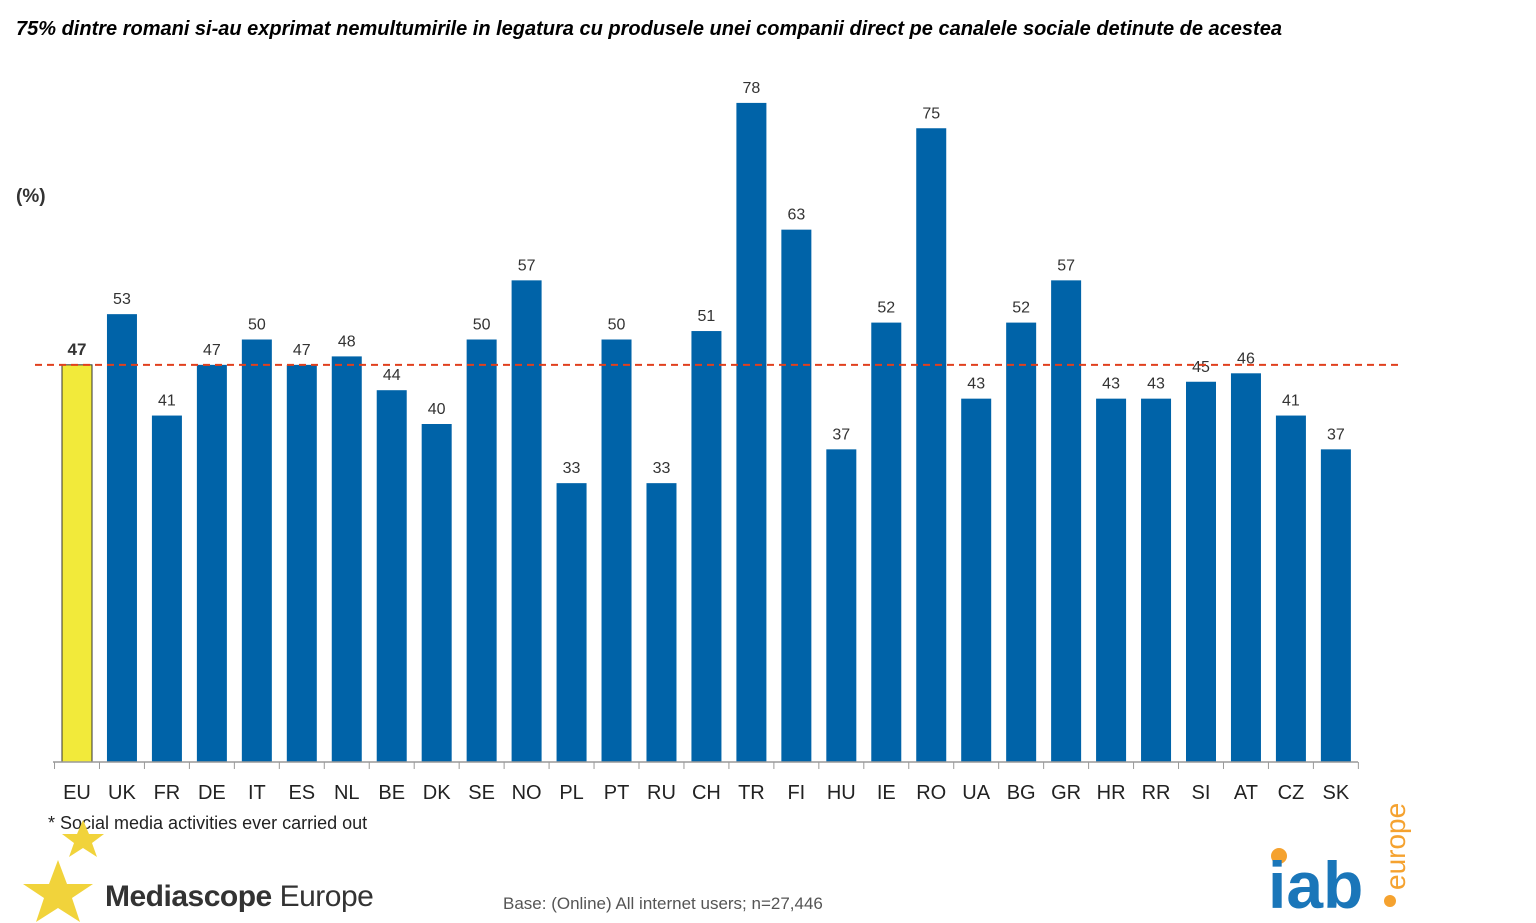 This screenshot has height=923, width=1536. Describe the element at coordinates (436, 593) in the screenshot. I see `bar-DK` at that location.